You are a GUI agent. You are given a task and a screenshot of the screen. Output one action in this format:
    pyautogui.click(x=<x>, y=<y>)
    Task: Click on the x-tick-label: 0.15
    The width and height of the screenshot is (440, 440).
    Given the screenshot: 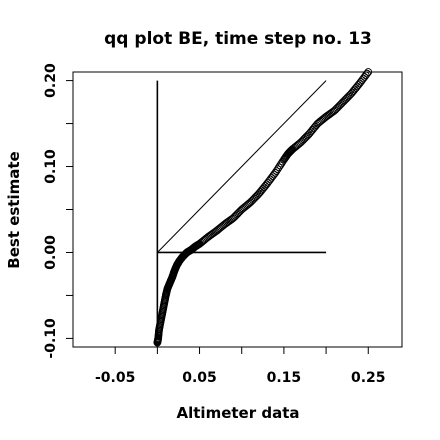 What is the action you would take?
    pyautogui.click(x=284, y=378)
    